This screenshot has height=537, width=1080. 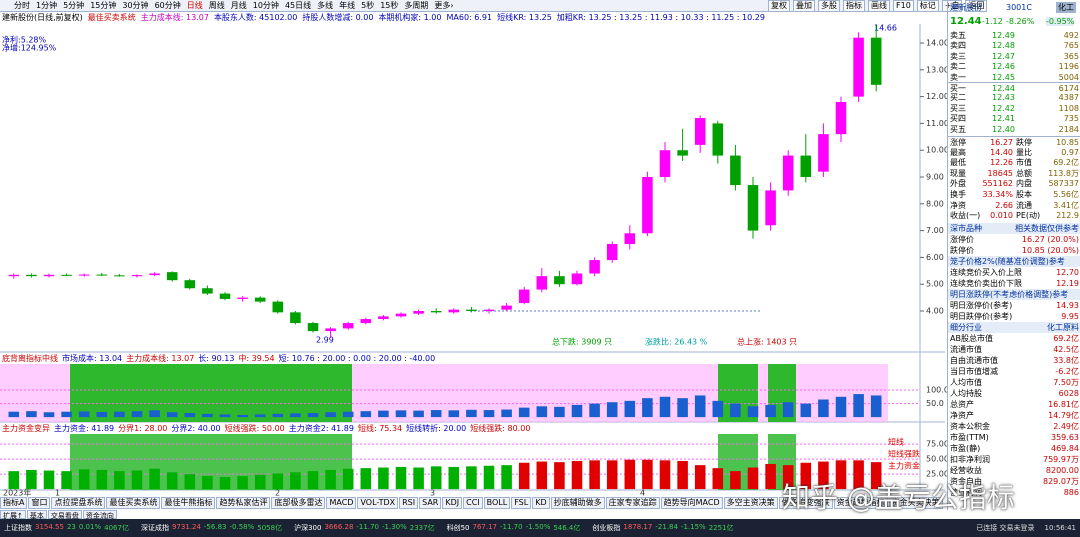 I want to click on period-button: 45日线, so click(x=298, y=5).